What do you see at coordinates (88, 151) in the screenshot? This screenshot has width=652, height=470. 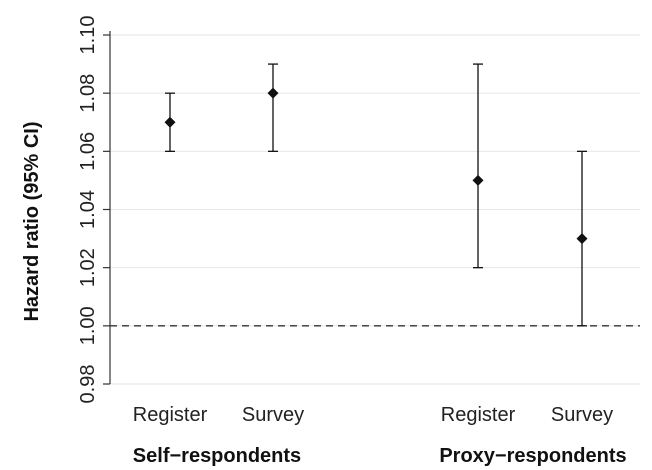 I see `y-tick-label: 1.06` at bounding box center [88, 151].